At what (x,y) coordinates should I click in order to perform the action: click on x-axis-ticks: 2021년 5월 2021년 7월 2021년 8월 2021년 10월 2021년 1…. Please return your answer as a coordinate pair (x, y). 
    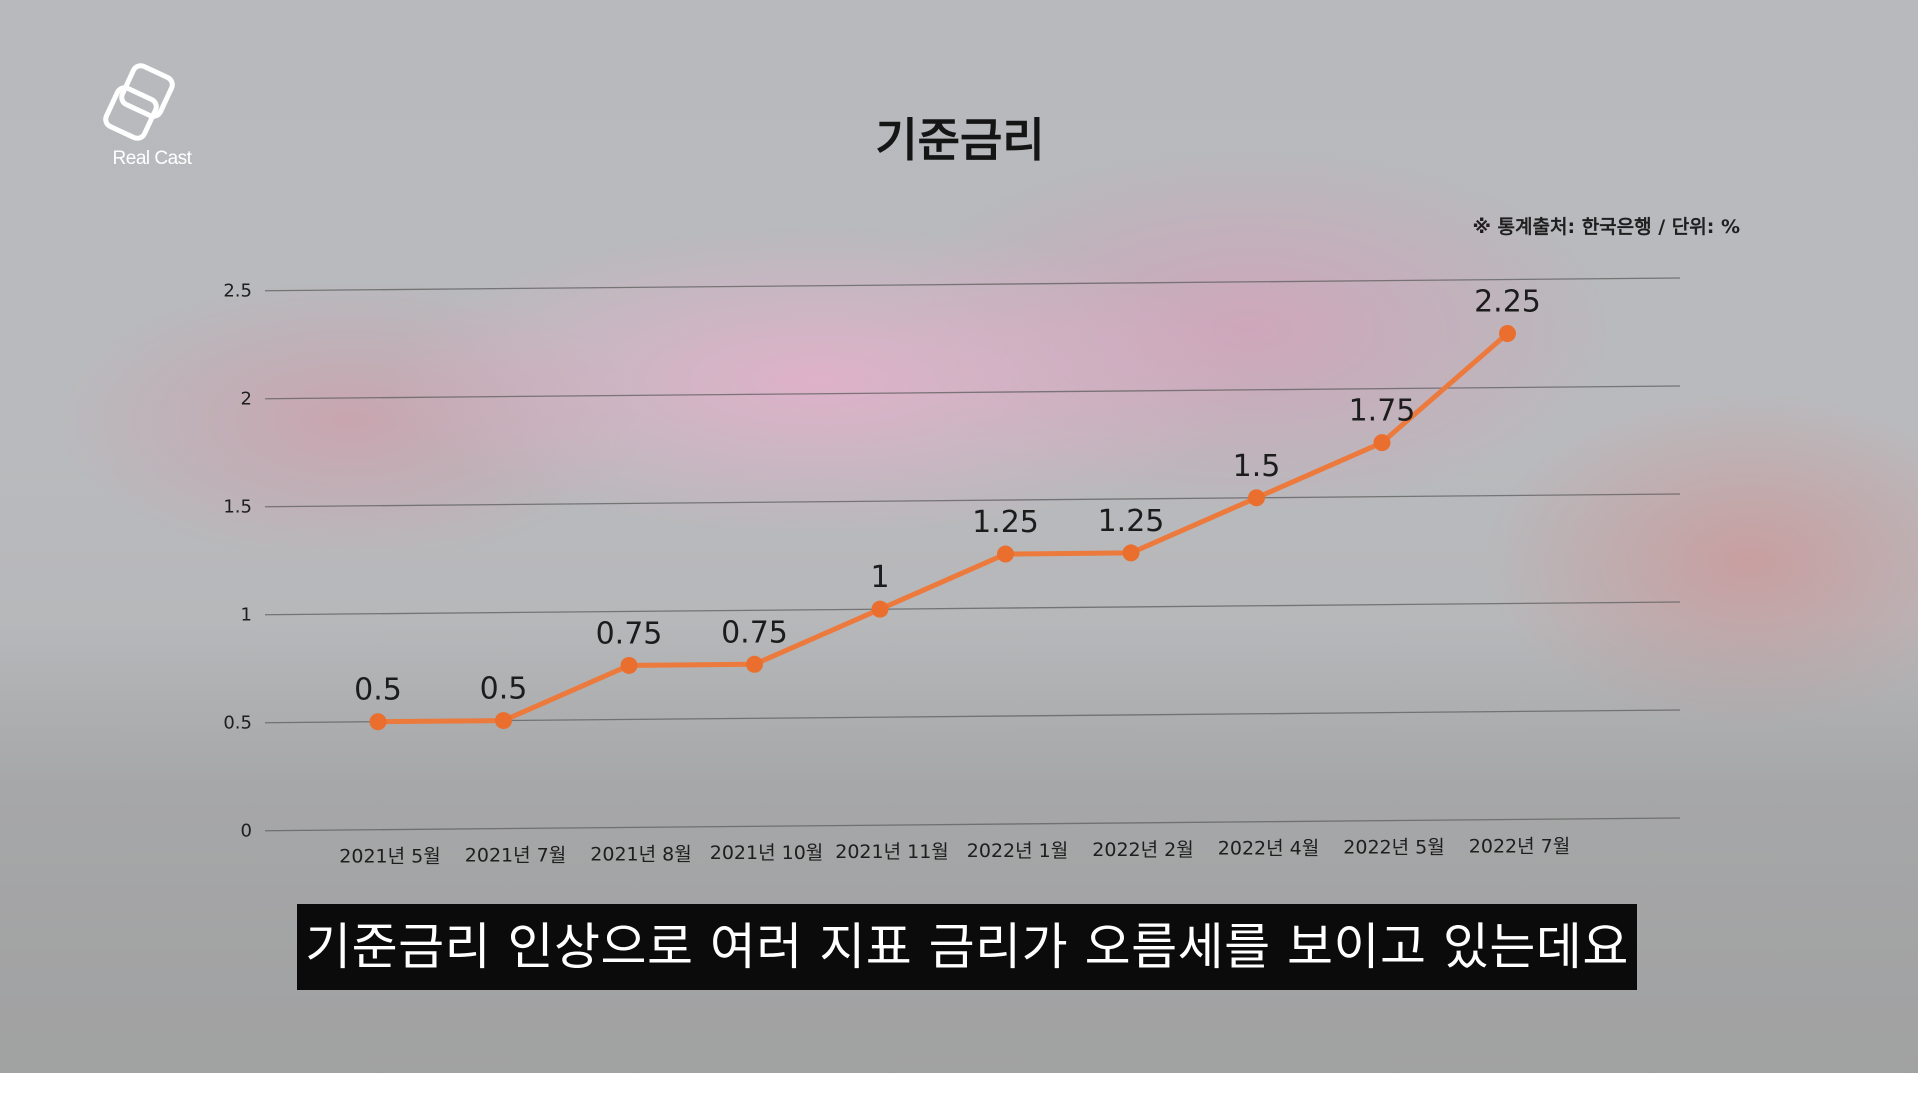
    Looking at the image, I should click on (954, 851).